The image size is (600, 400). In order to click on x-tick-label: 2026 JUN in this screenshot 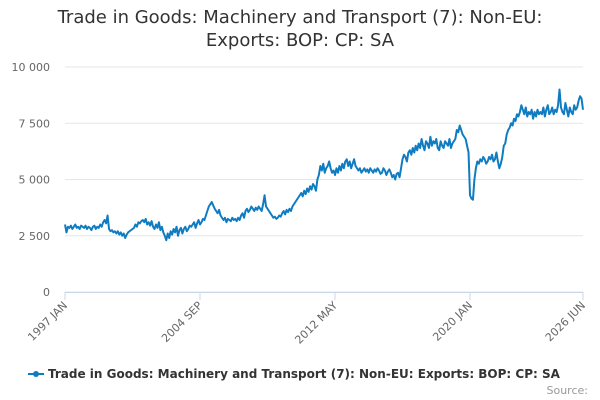, I will do `click(565, 321)`.